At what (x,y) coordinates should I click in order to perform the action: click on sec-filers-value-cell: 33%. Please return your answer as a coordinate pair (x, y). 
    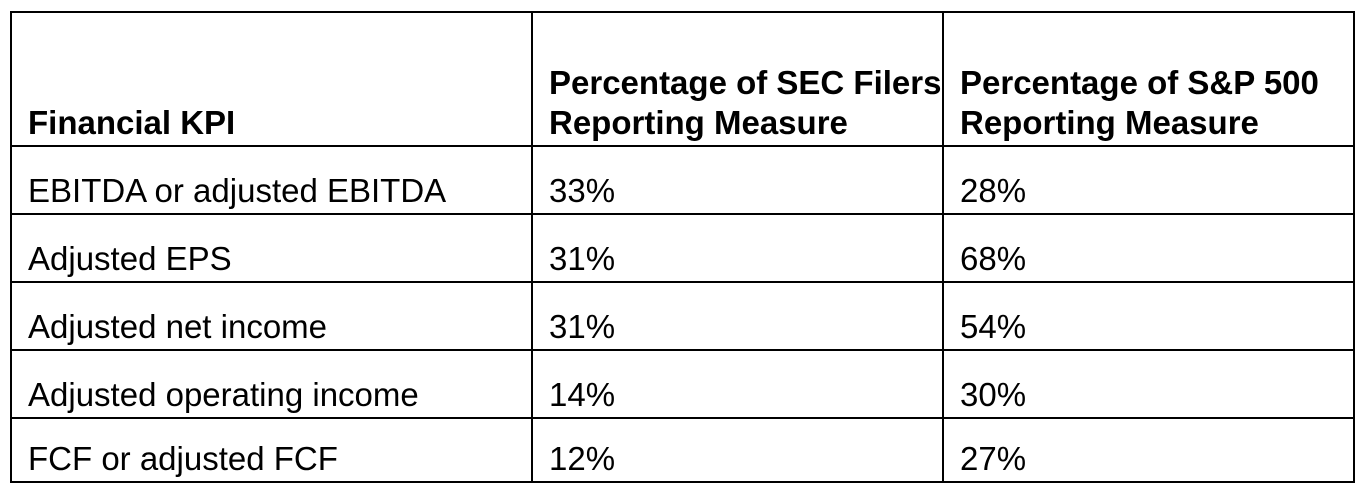
    Looking at the image, I should click on (737, 180).